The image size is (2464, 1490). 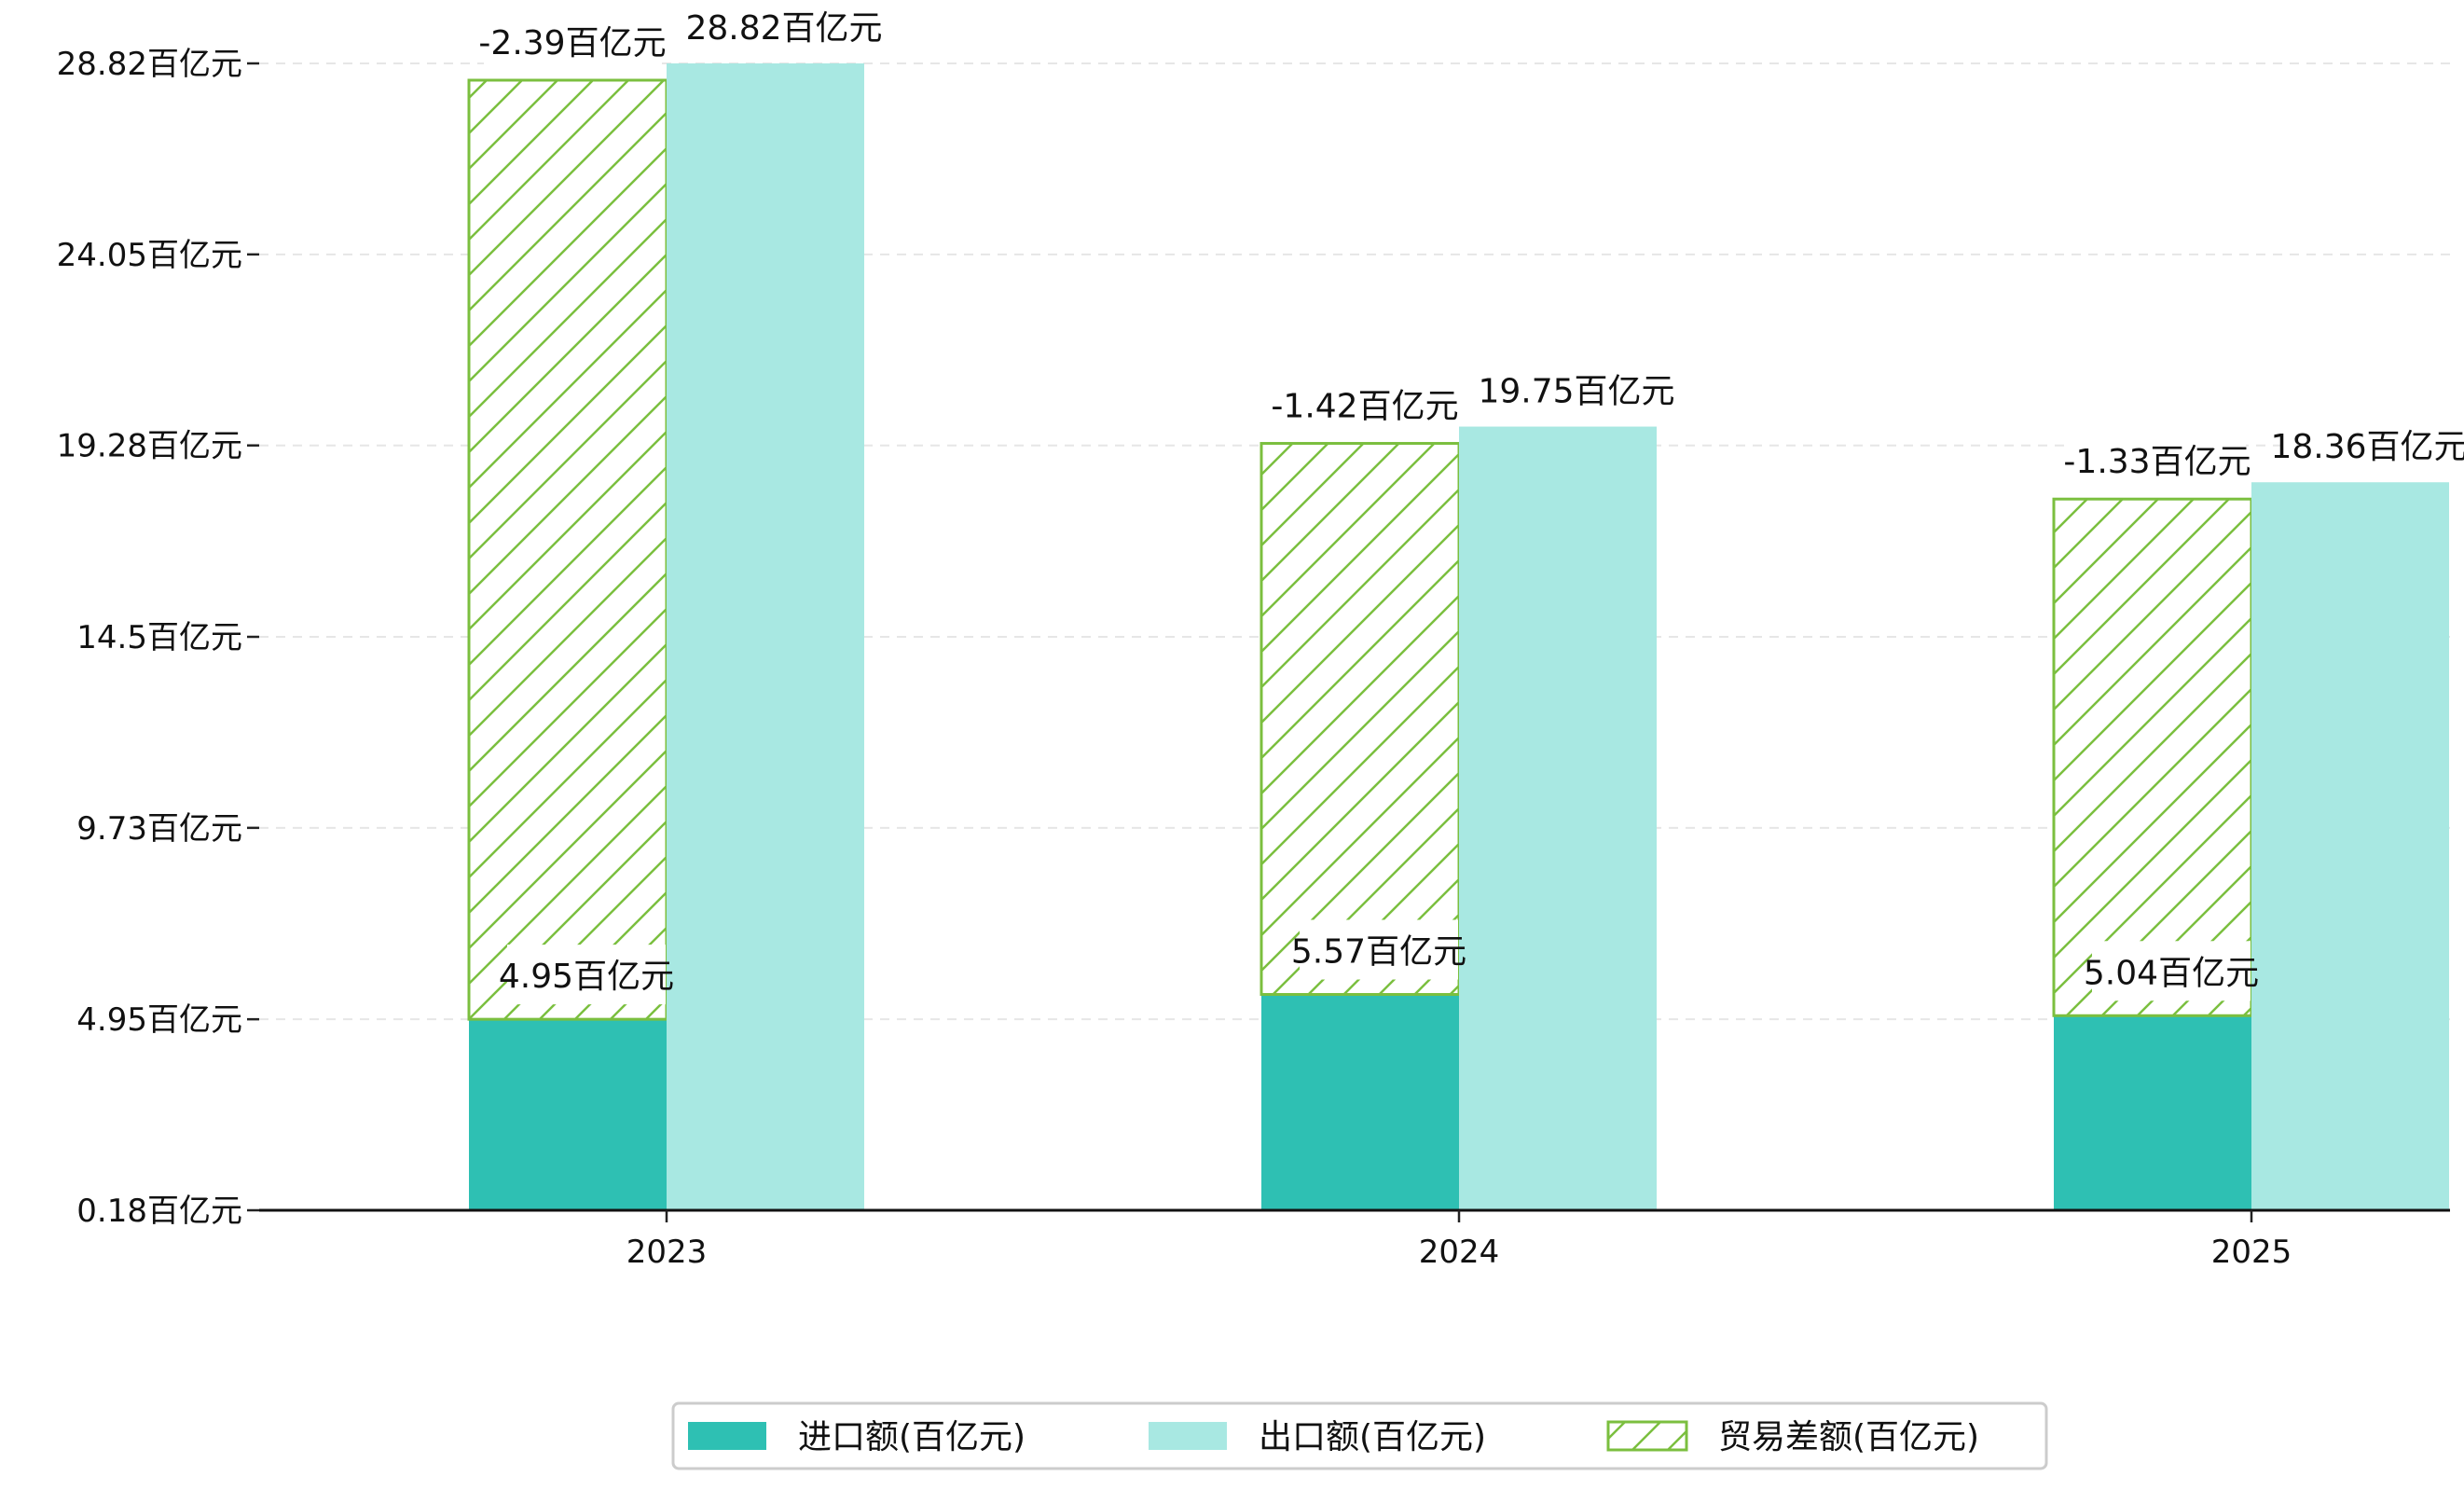 What do you see at coordinates (567, 549) in the screenshot?
I see `bar-balance-2023` at bounding box center [567, 549].